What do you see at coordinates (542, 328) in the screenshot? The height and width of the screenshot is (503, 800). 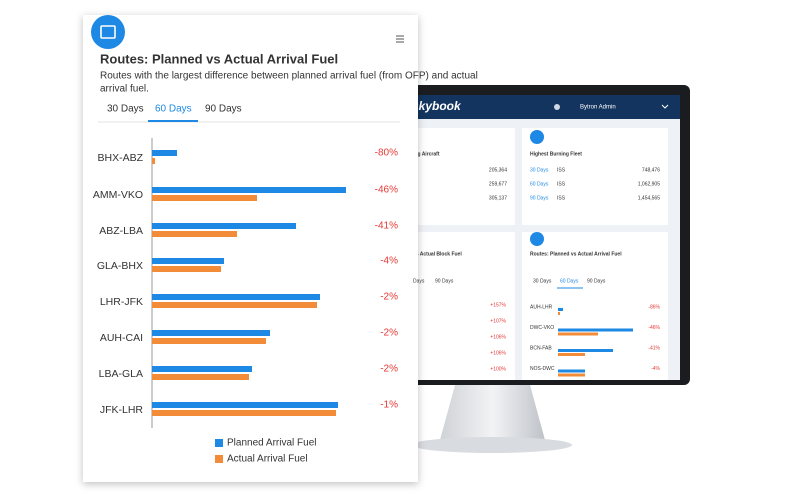 I see `category-label: DWC-VKO` at bounding box center [542, 328].